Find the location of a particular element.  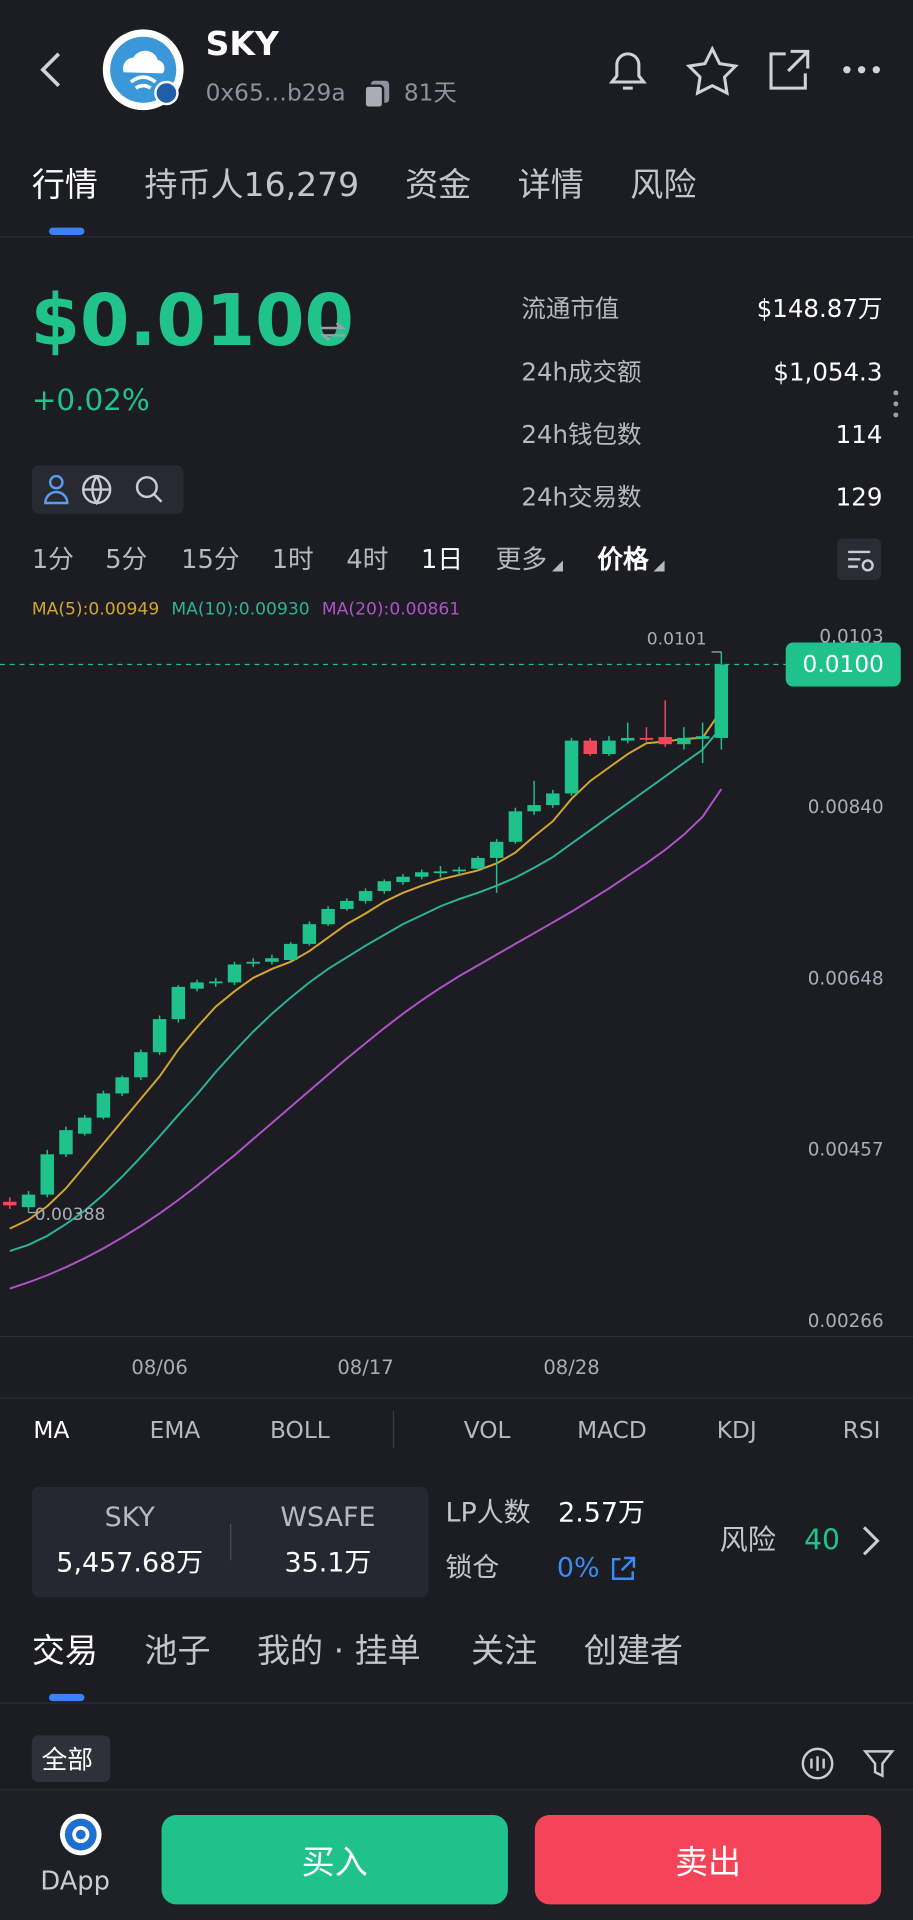

more-dots is located at coordinates (896, 403).